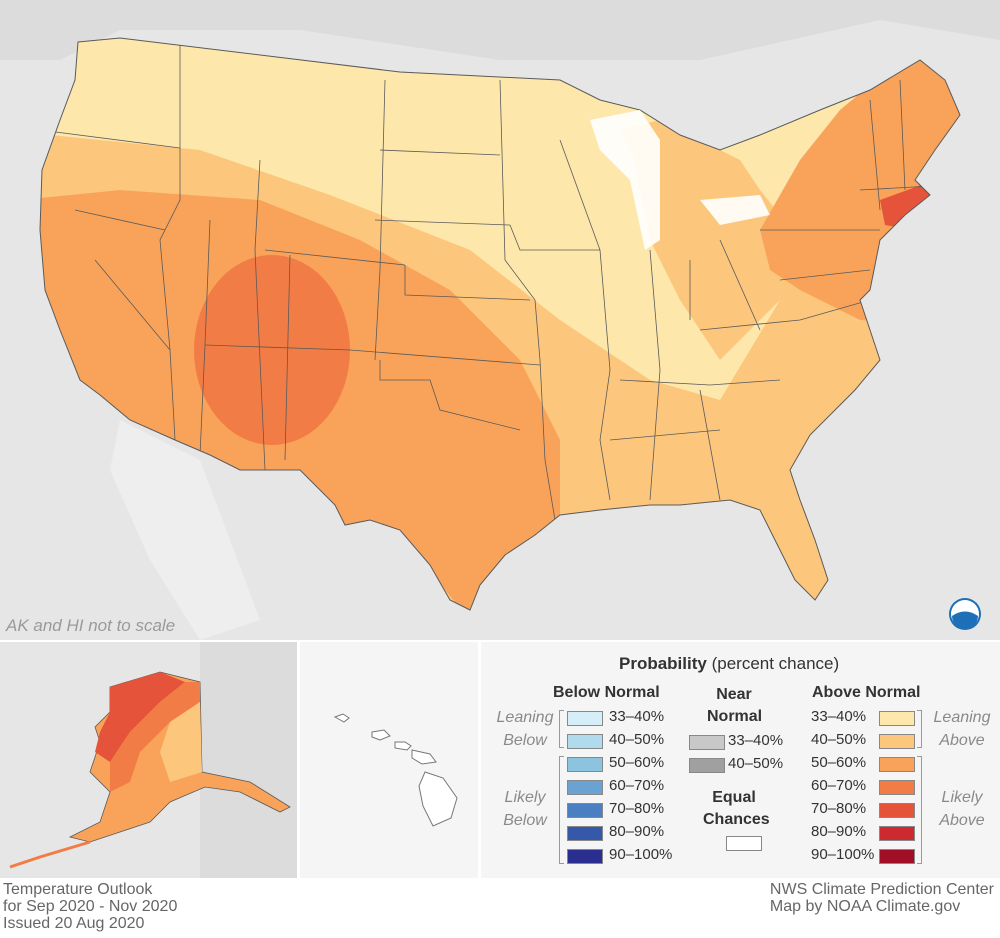 This screenshot has width=1000, height=938. I want to click on scale-note: AK and HI not to scale, so click(91, 625).